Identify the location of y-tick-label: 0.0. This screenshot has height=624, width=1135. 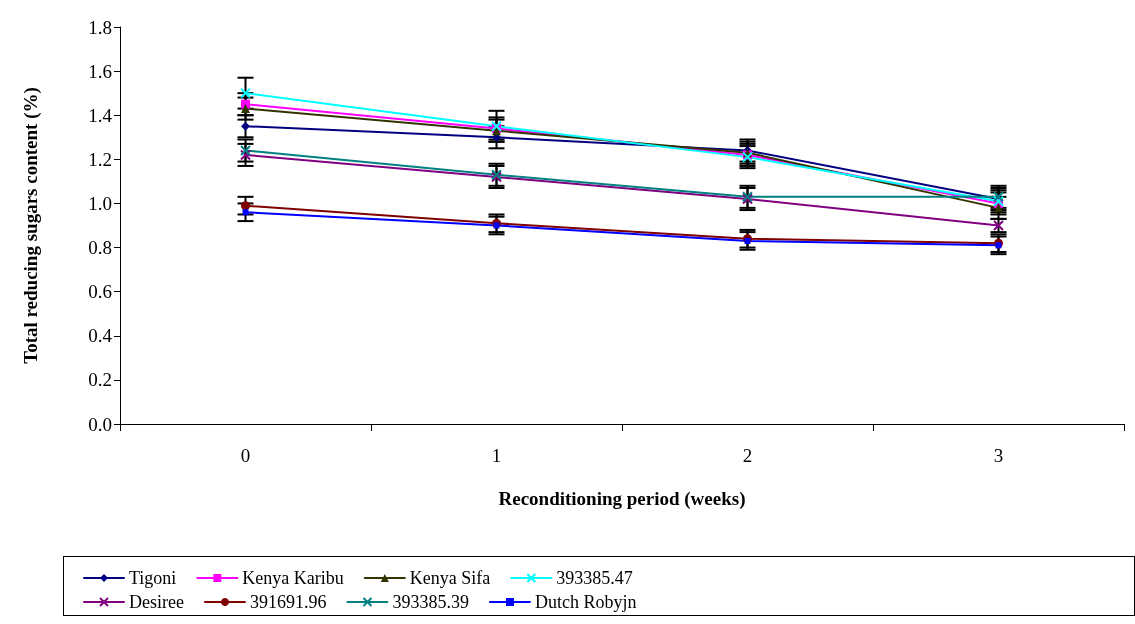
(100, 424).